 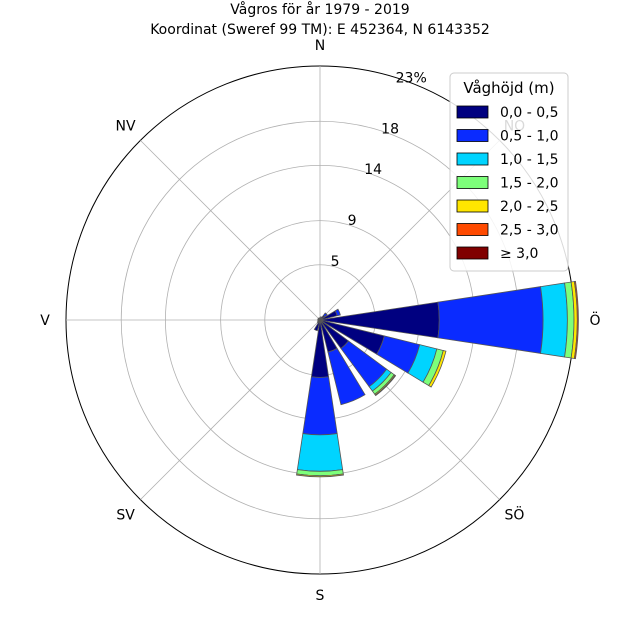 I want to click on legend-entry: 2,5 - 3,0, so click(x=529, y=231).